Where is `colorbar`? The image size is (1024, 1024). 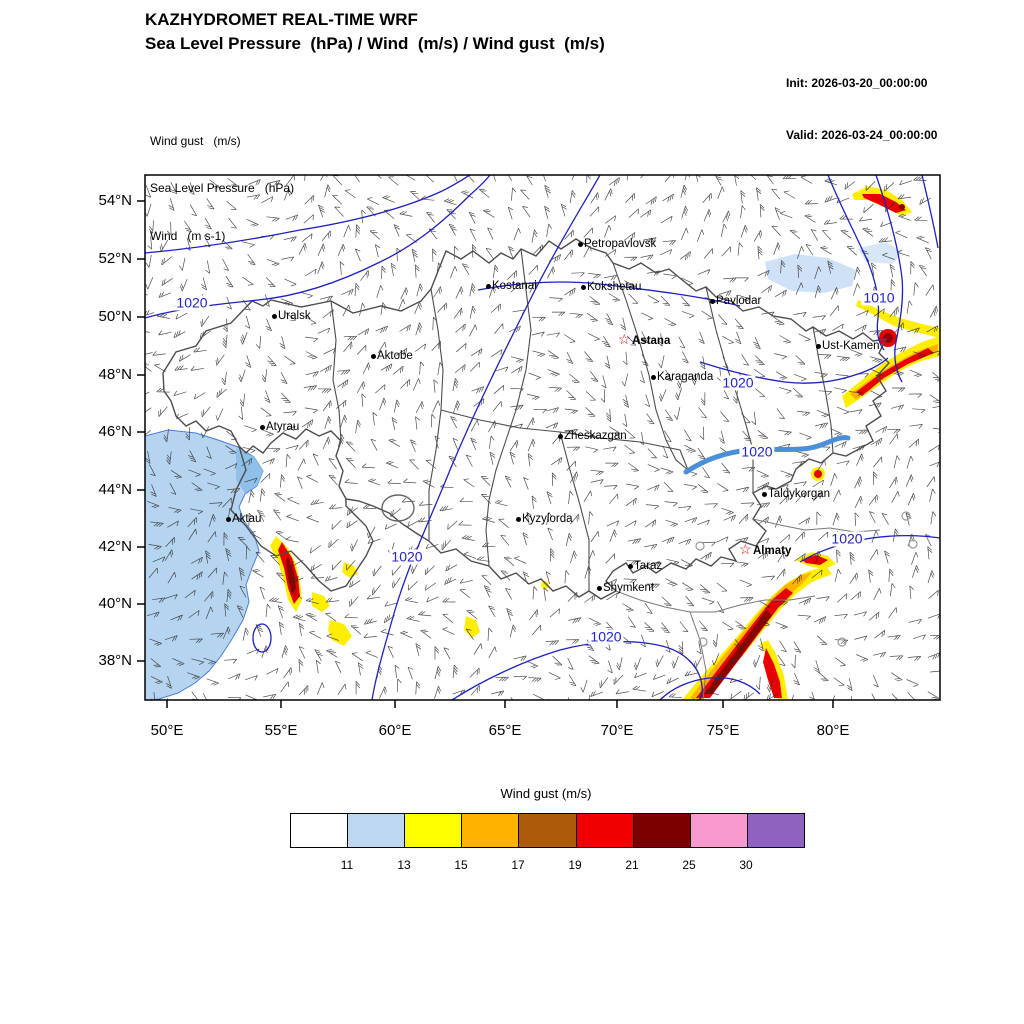 colorbar is located at coordinates (547, 830).